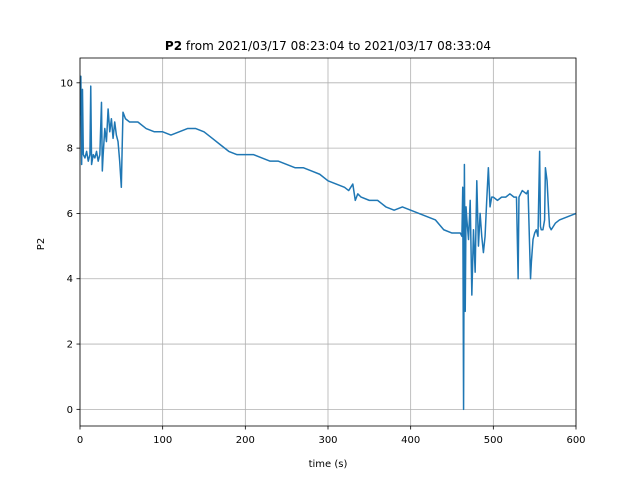  I want to click on y-tick-label: 10, so click(66, 83).